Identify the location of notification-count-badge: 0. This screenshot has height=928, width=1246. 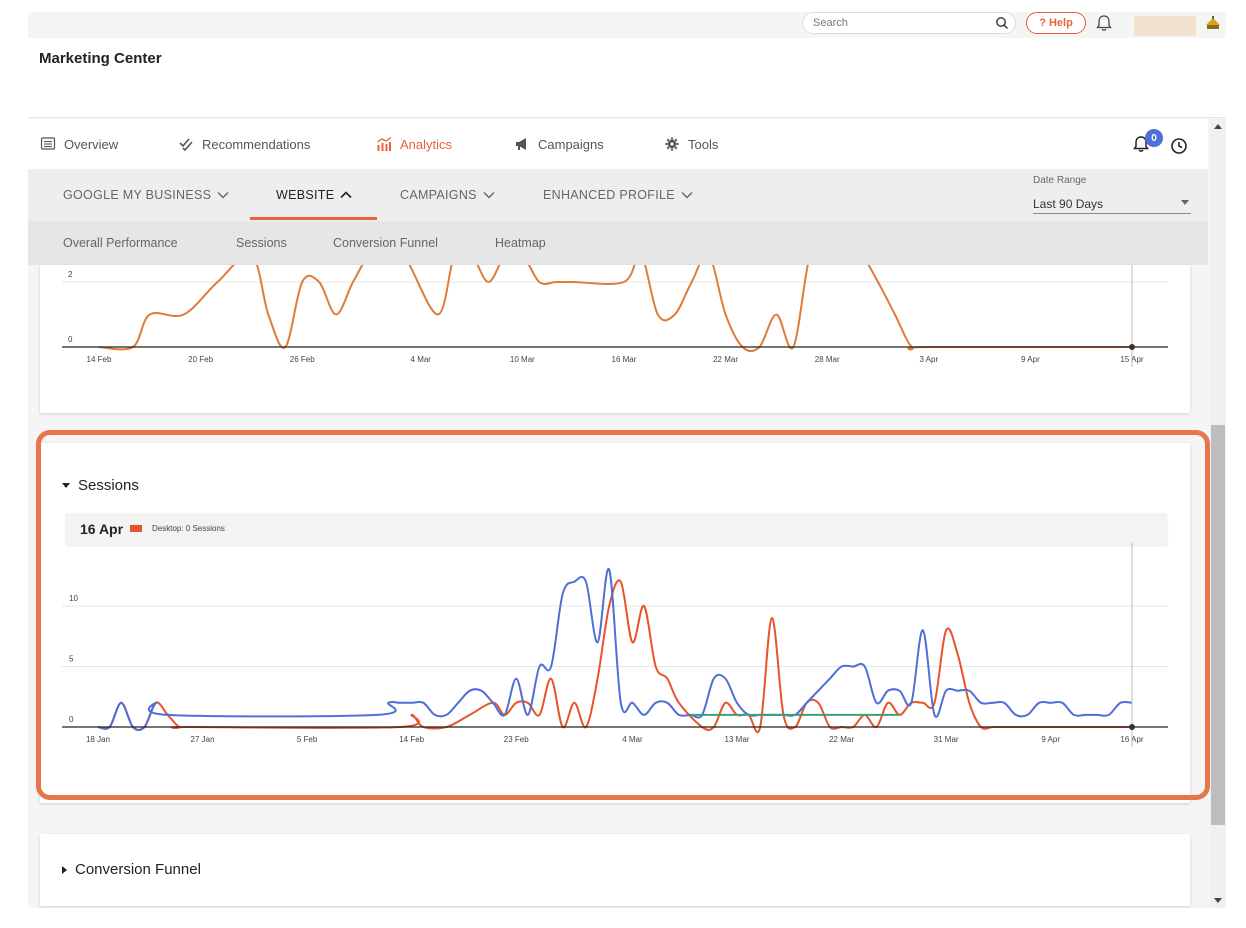
(1154, 138).